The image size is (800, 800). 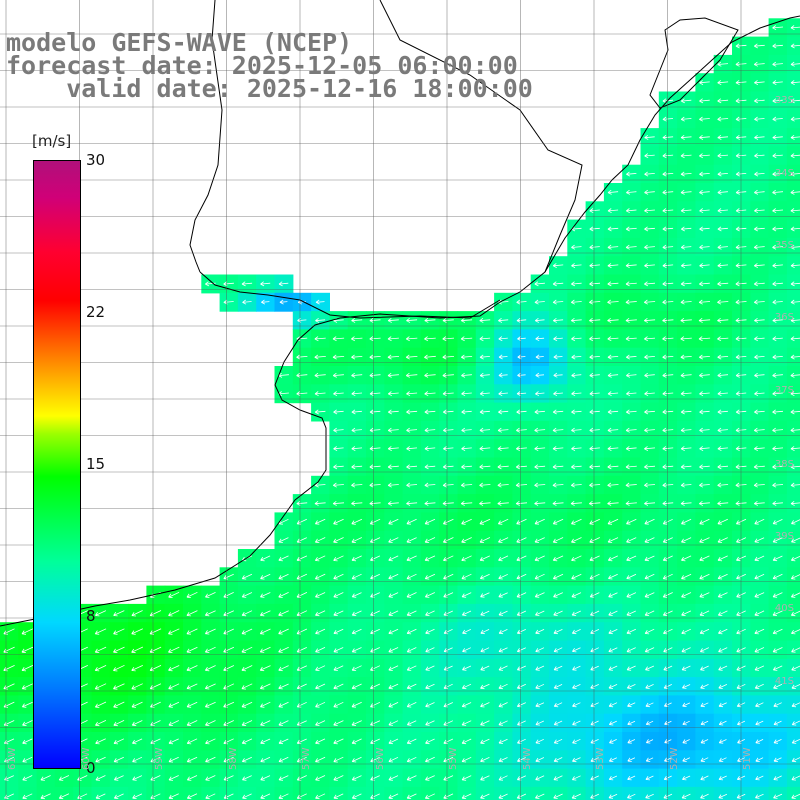 What do you see at coordinates (262, 65) in the screenshot?
I see `title-forecast-date: forecast date: 2025-12-05 06:00:00` at bounding box center [262, 65].